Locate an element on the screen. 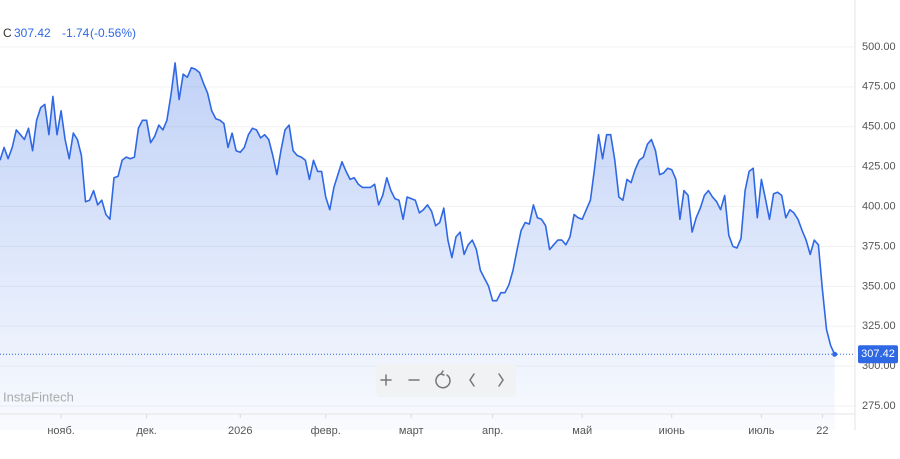 The width and height of the screenshot is (900, 459). symbol: C is located at coordinates (7, 33).